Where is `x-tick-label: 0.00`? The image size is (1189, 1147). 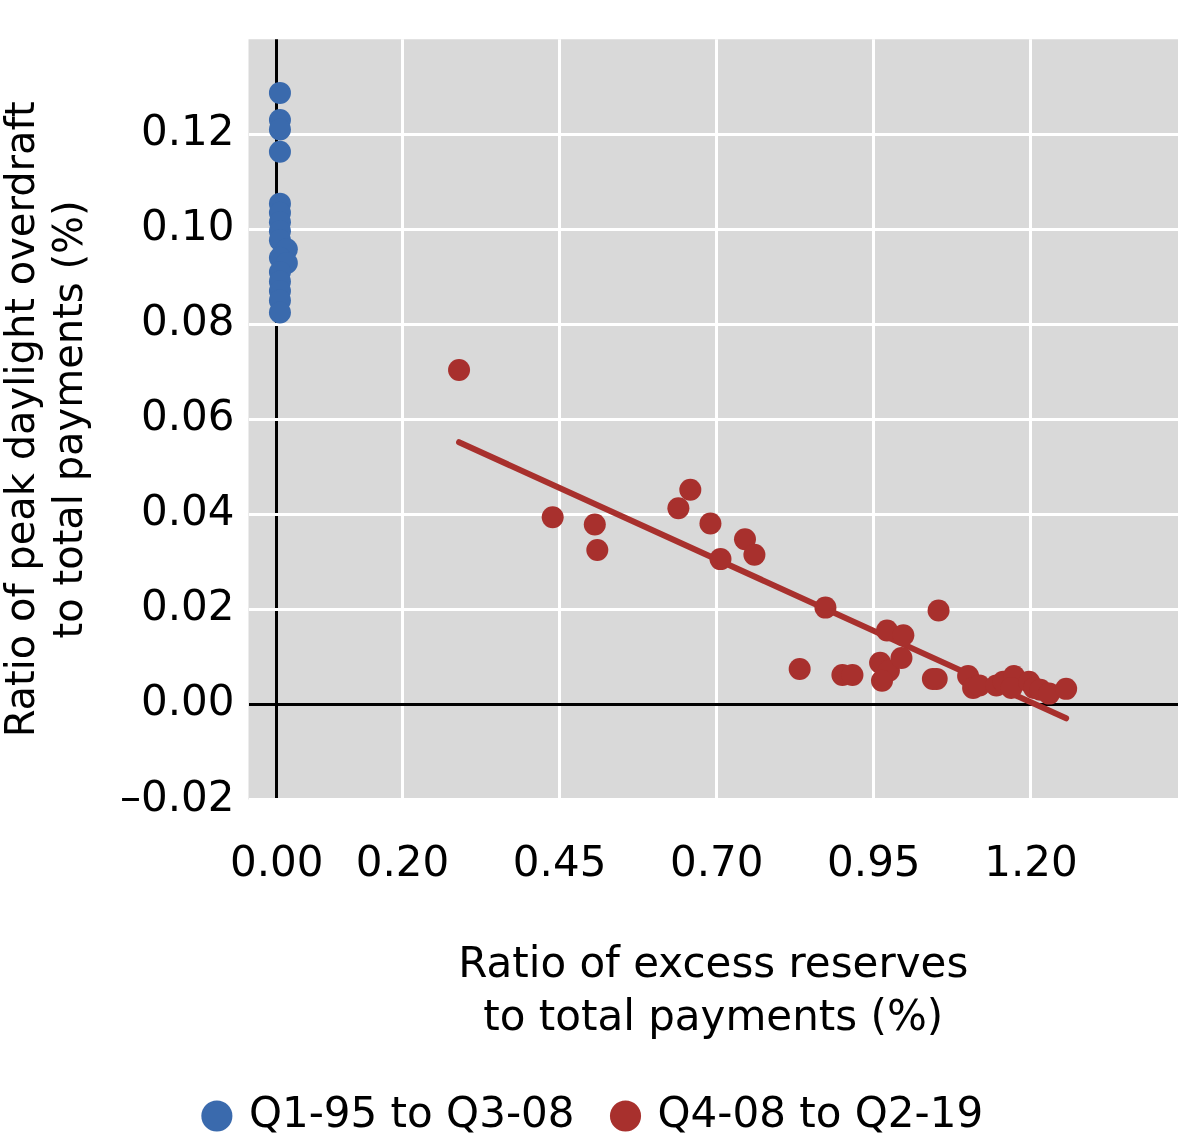 x-tick-label: 0.00 is located at coordinates (277, 861).